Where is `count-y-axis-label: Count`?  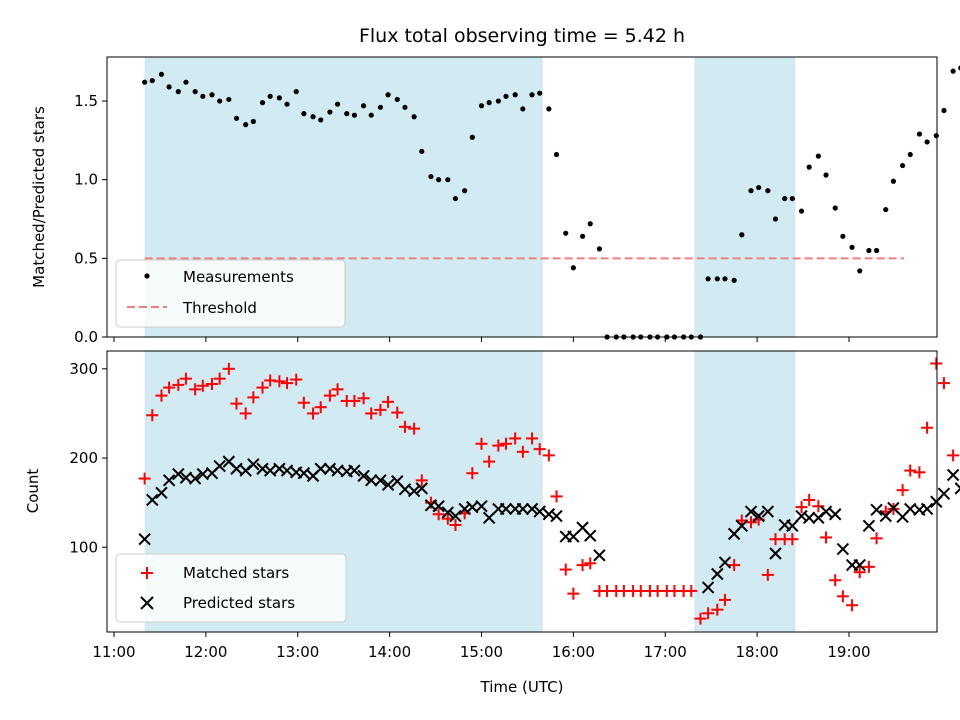
count-y-axis-label: Count is located at coordinates (33, 491).